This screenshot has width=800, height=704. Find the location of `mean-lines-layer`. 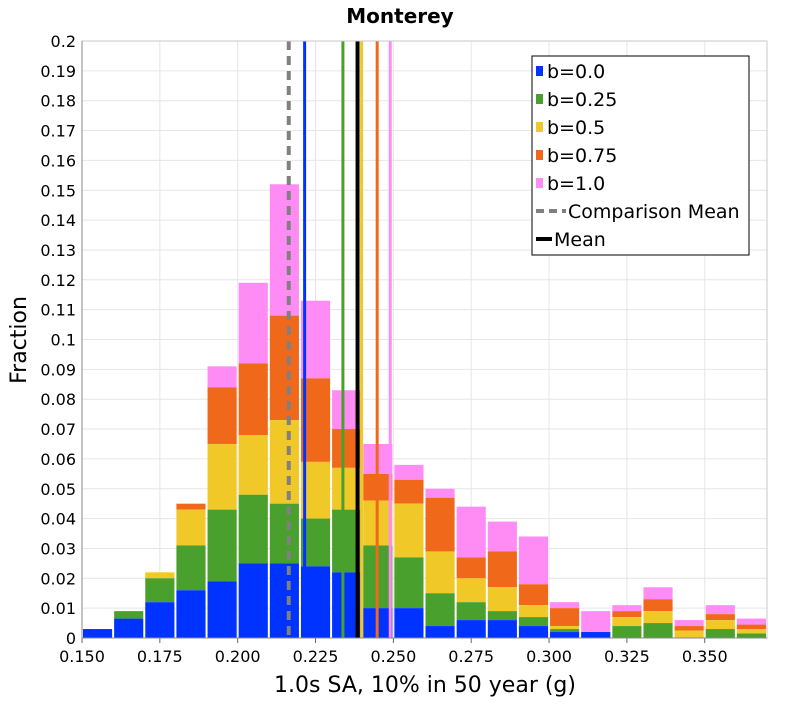

mean-lines-layer is located at coordinates (339, 339).